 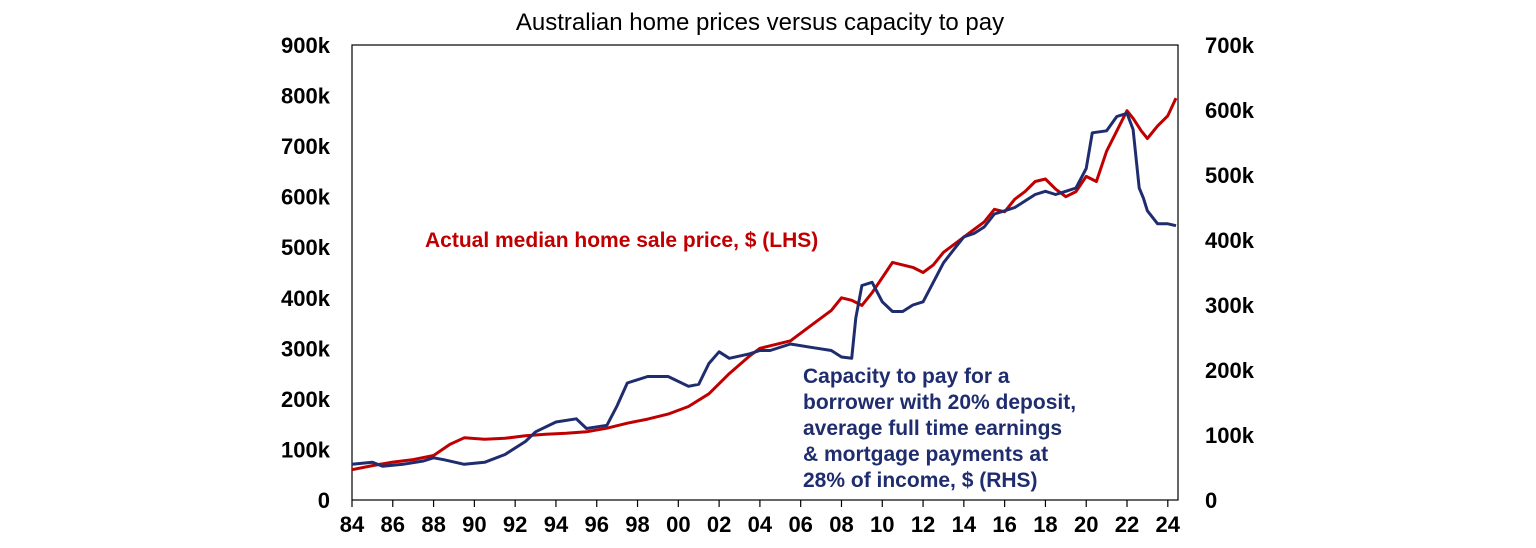 I want to click on right-axis-tick-label: 700k, so click(x=1230, y=45).